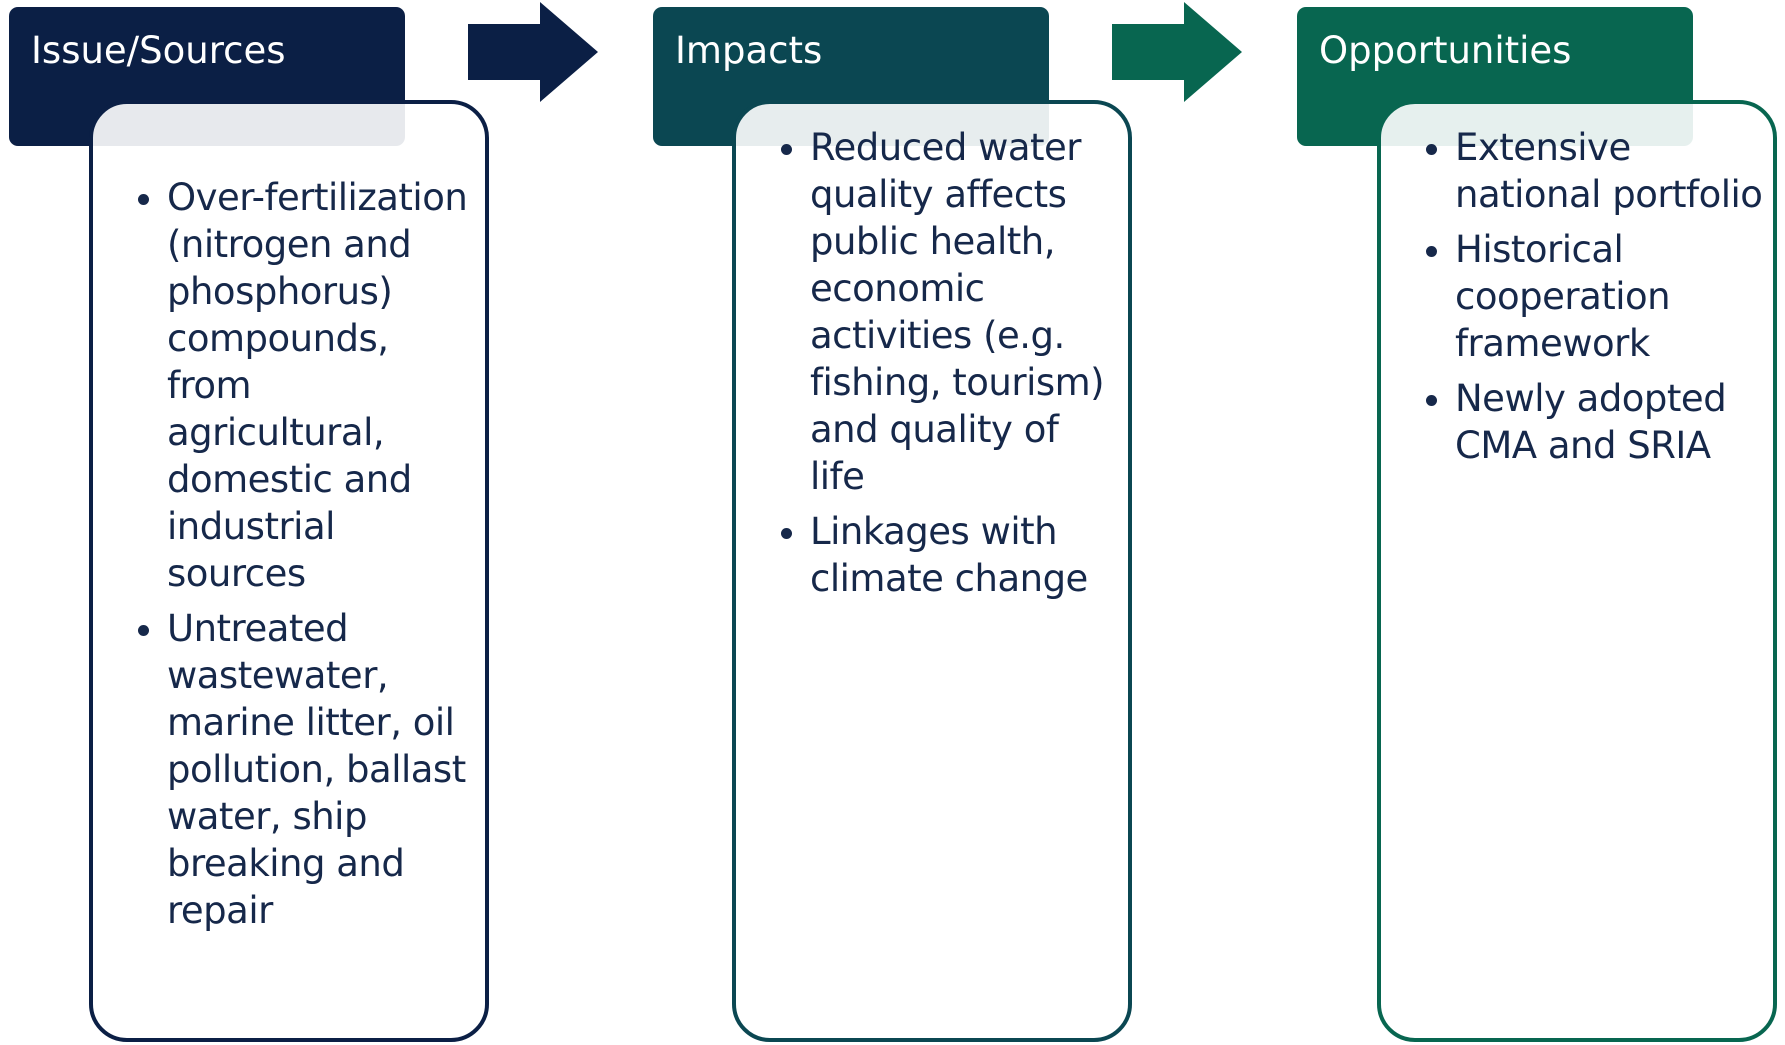 This screenshot has height=1045, width=1785. What do you see at coordinates (1609, 422) in the screenshot?
I see `bullet-item: Newly adopted CMA and SRIA` at bounding box center [1609, 422].